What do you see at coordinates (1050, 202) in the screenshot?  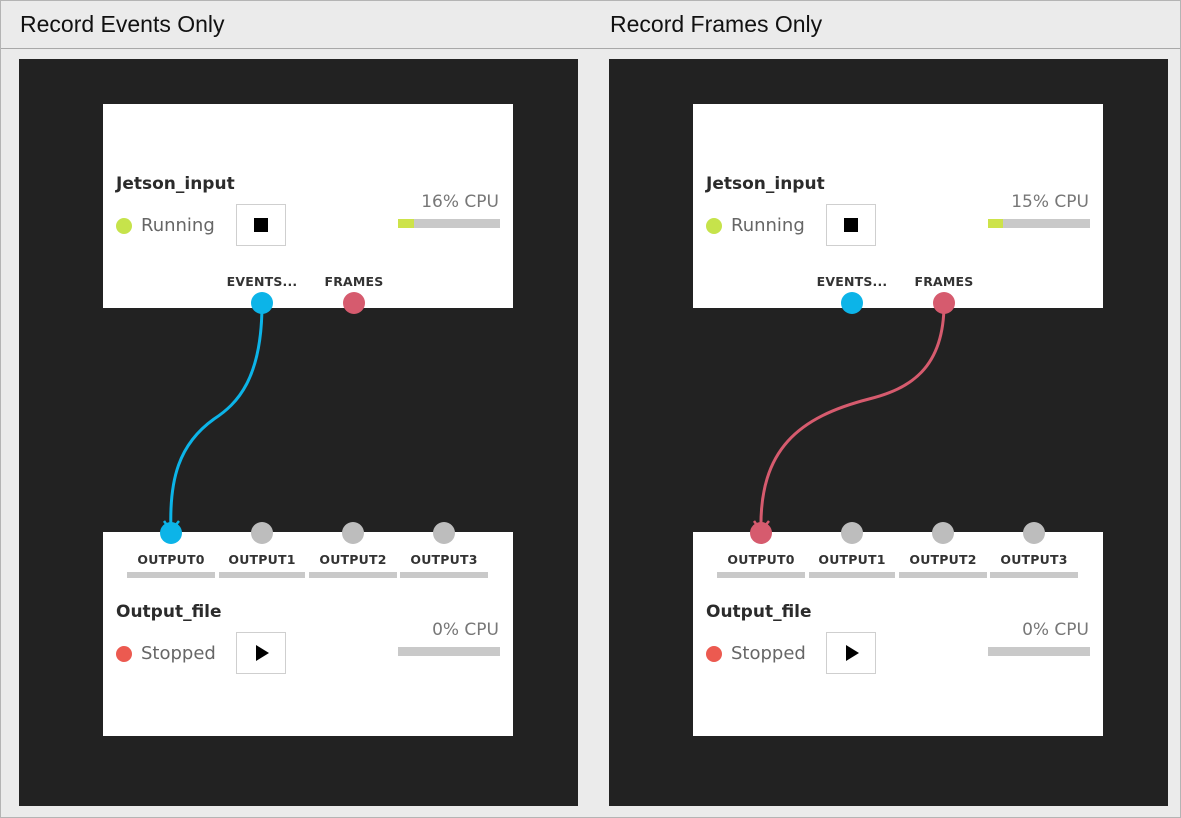 I see `cpu-label: 15% CPU` at bounding box center [1050, 202].